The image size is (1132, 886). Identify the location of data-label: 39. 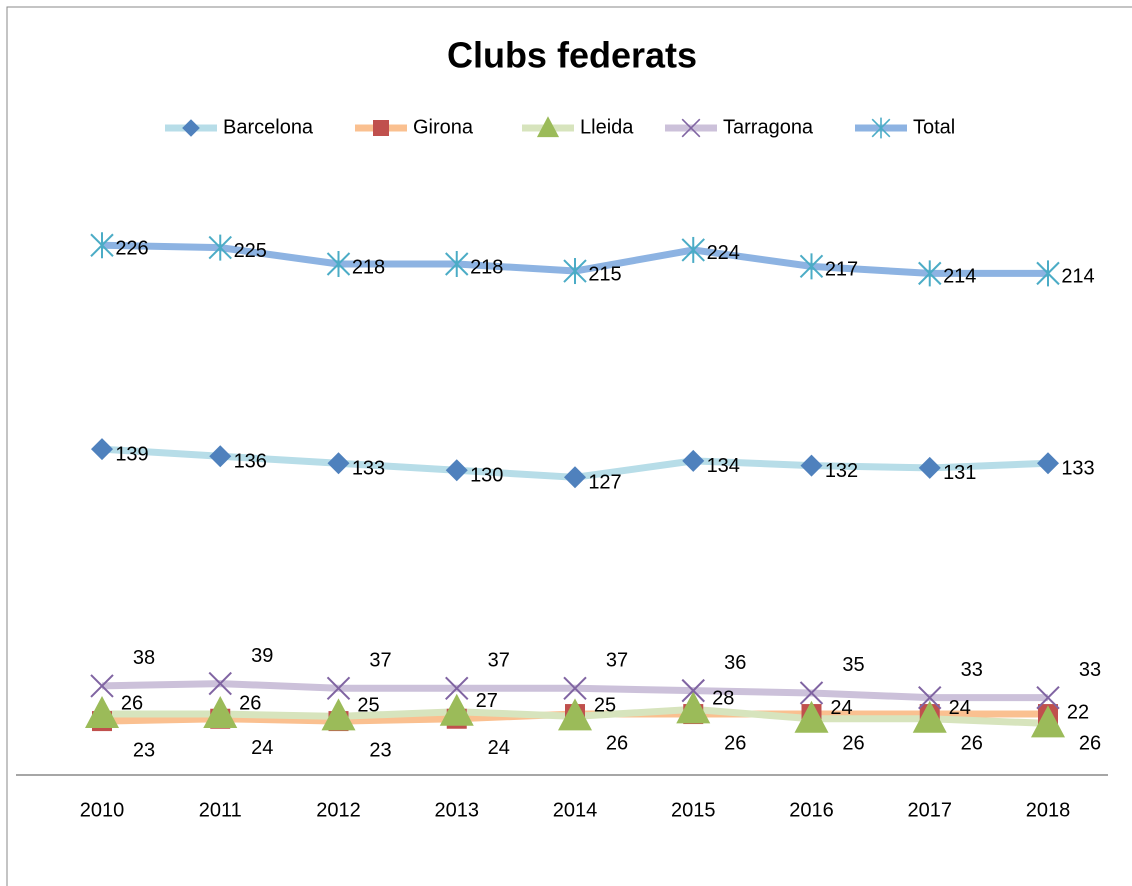
(262, 656).